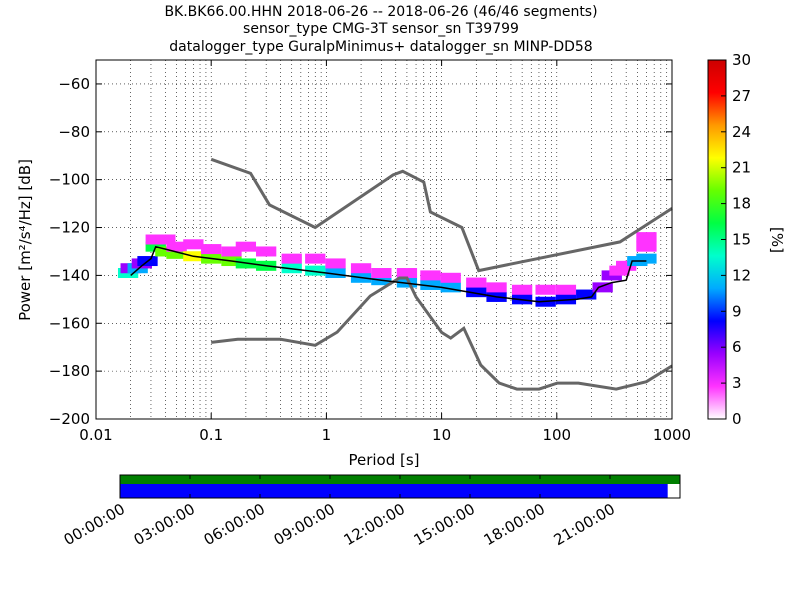 Image resolution: width=800 pixels, height=600 pixels. I want to click on data-coverage-bar, so click(400, 479).